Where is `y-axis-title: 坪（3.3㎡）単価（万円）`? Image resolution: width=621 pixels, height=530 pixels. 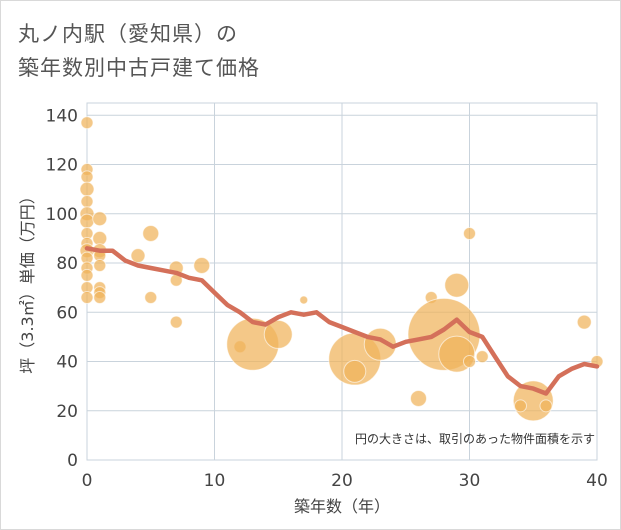
y-axis-title: 坪（3.3㎡）単価（万円） is located at coordinates (27, 280).